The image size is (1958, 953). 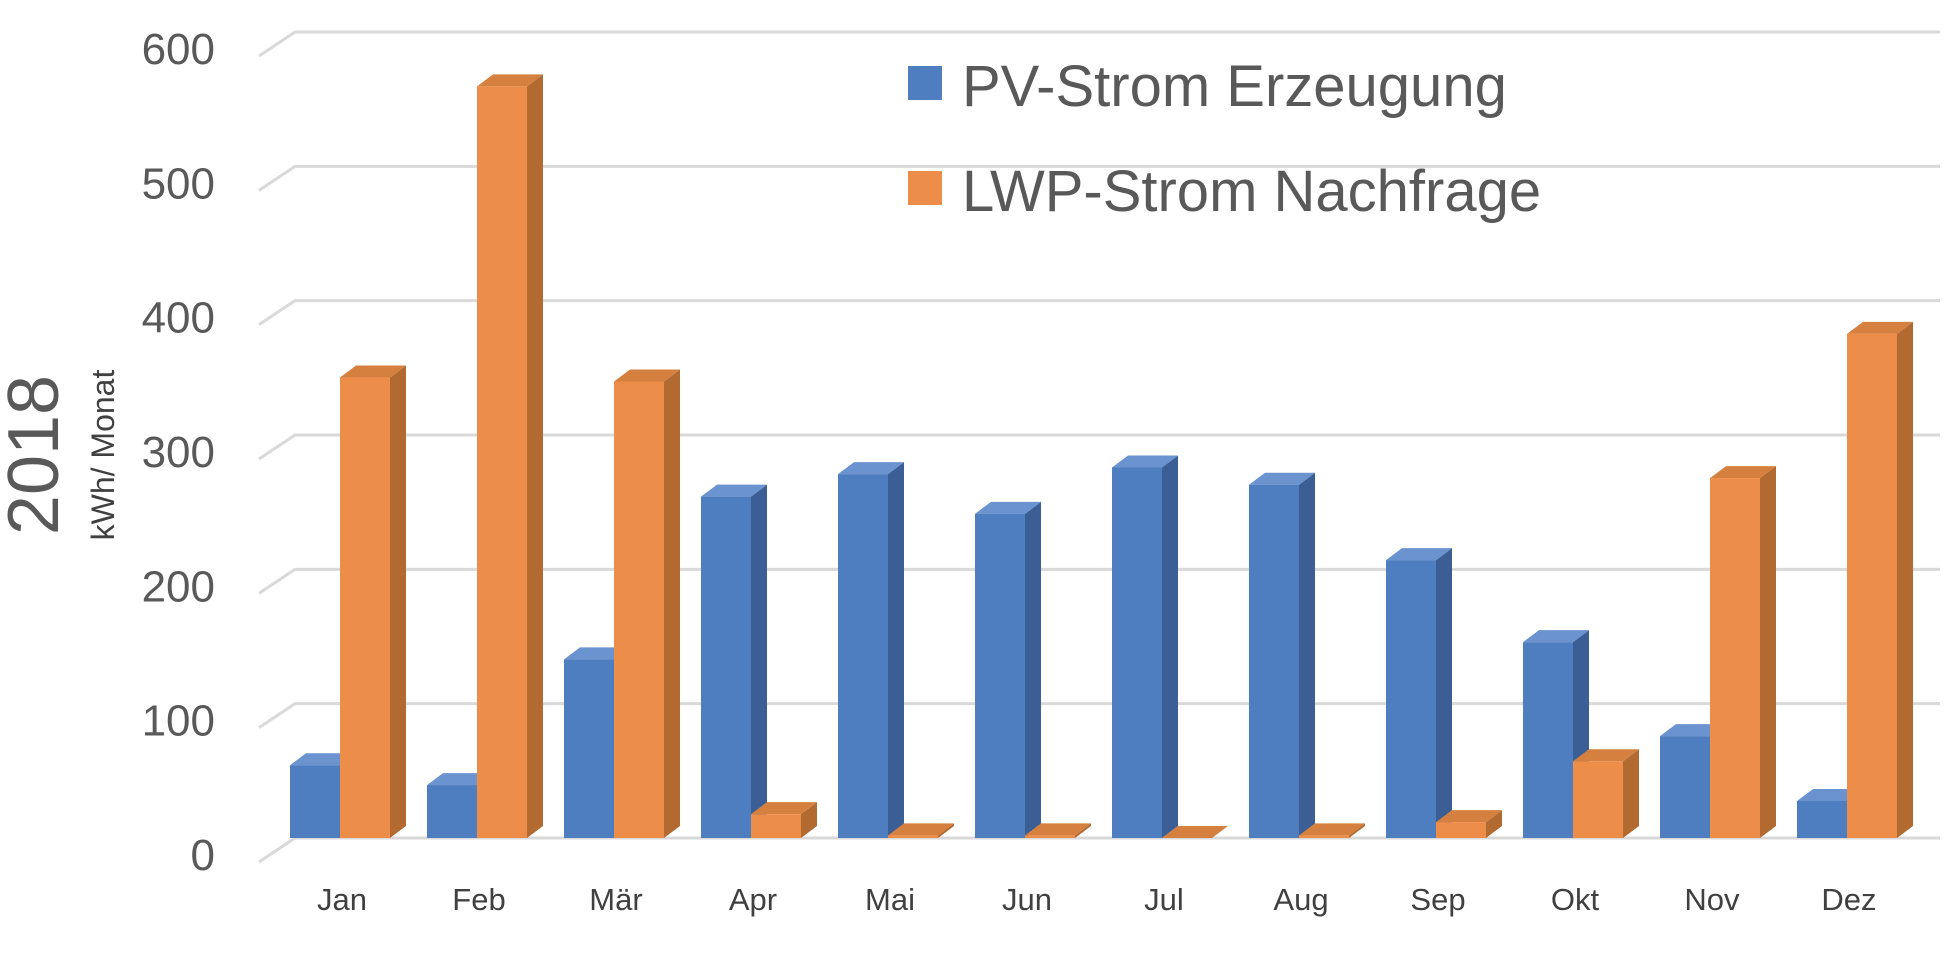 What do you see at coordinates (1822, 819) in the screenshot?
I see `bar-pv-Dez` at bounding box center [1822, 819].